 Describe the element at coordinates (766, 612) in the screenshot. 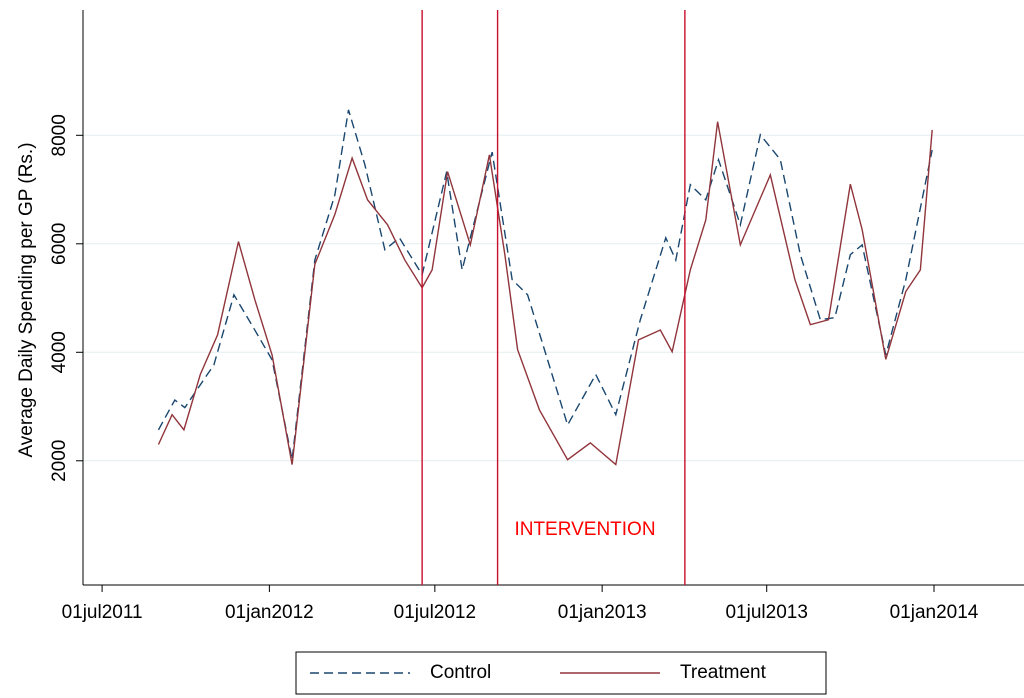

I see `x-tick-label: 01jul2013` at that location.